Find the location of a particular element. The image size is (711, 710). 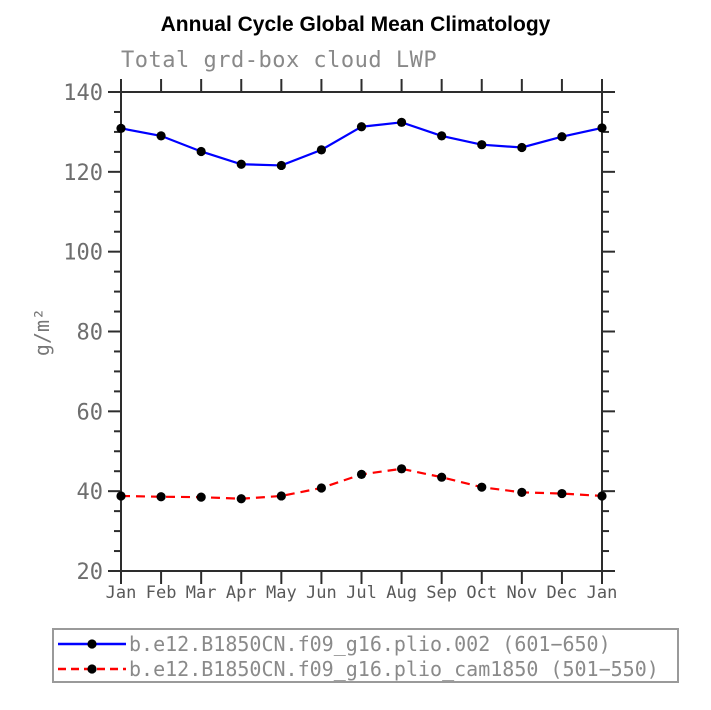

legend-label: b.e12.B1850CN.f09_g16.plio.002 (601−650) is located at coordinates (370, 643).